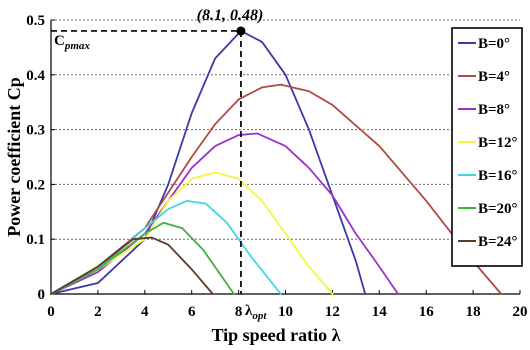  Describe the element at coordinates (494, 110) in the screenshot. I see `legend-label-2: B=8°` at that location.